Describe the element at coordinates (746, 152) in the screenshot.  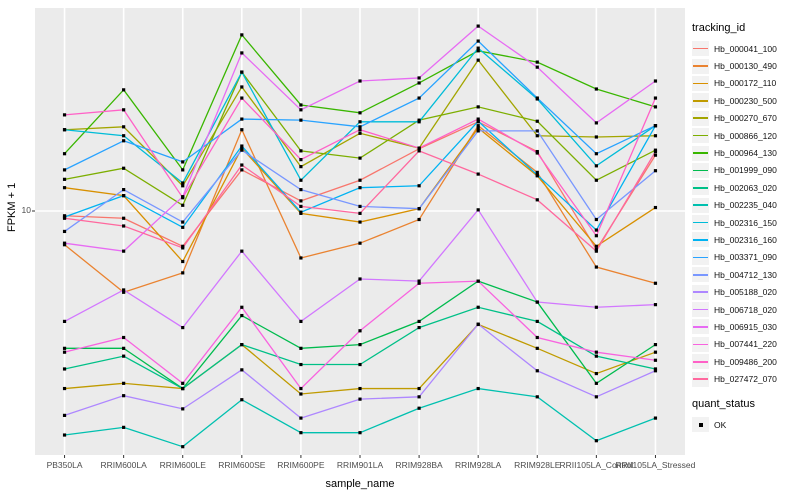
I see `legend-item-Hb_000964_130: Hb_000964_130` at that location.